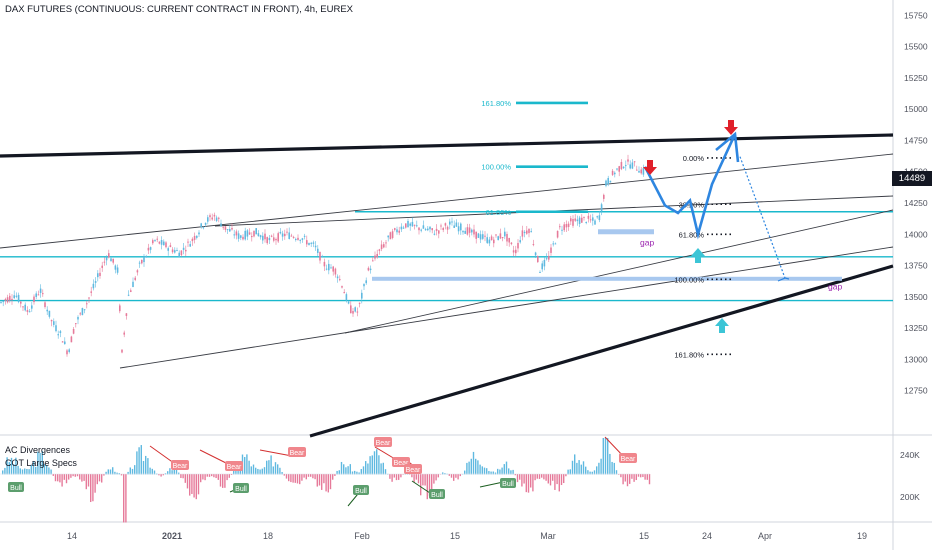 Image resolution: width=932 pixels, height=550 pixels. I want to click on bear-label: Bear, so click(297, 453).